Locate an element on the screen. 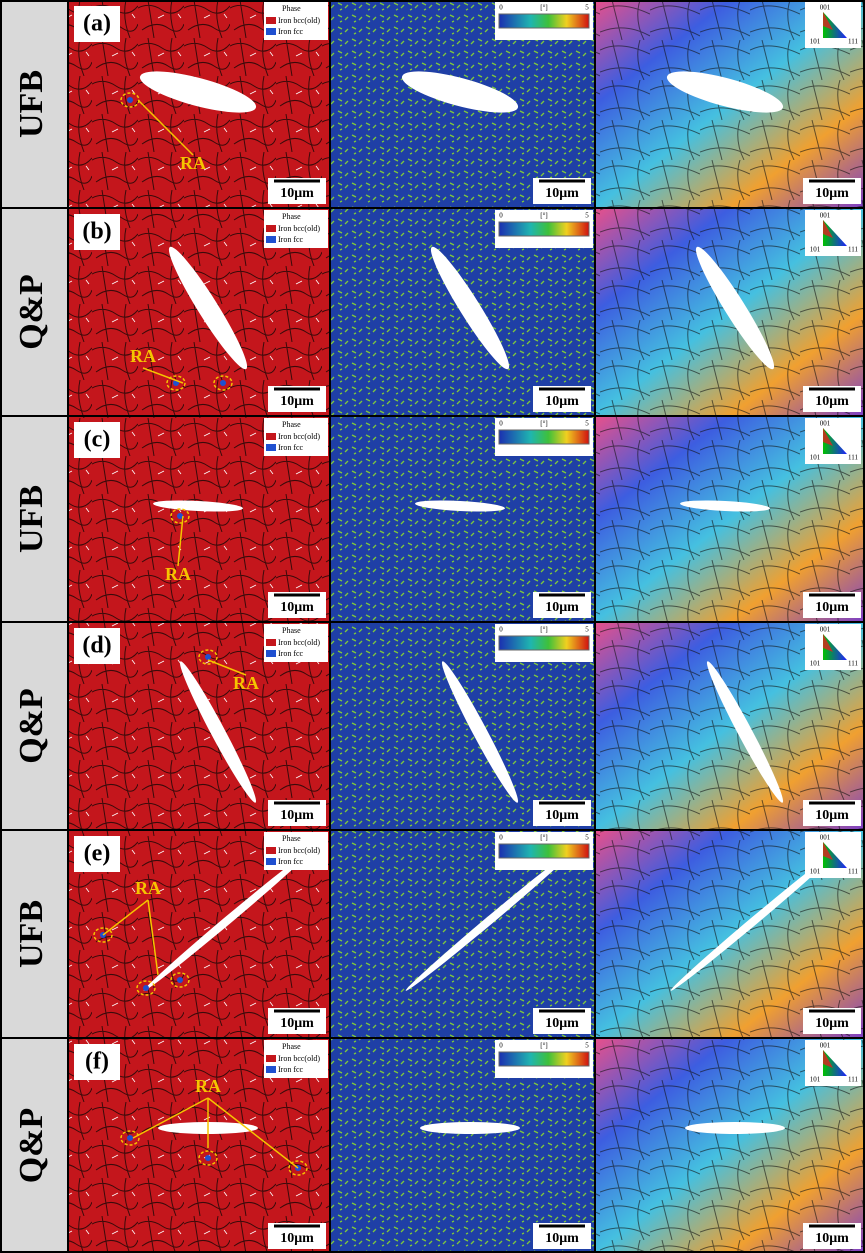  panel-letter: (d) is located at coordinates (96, 646).